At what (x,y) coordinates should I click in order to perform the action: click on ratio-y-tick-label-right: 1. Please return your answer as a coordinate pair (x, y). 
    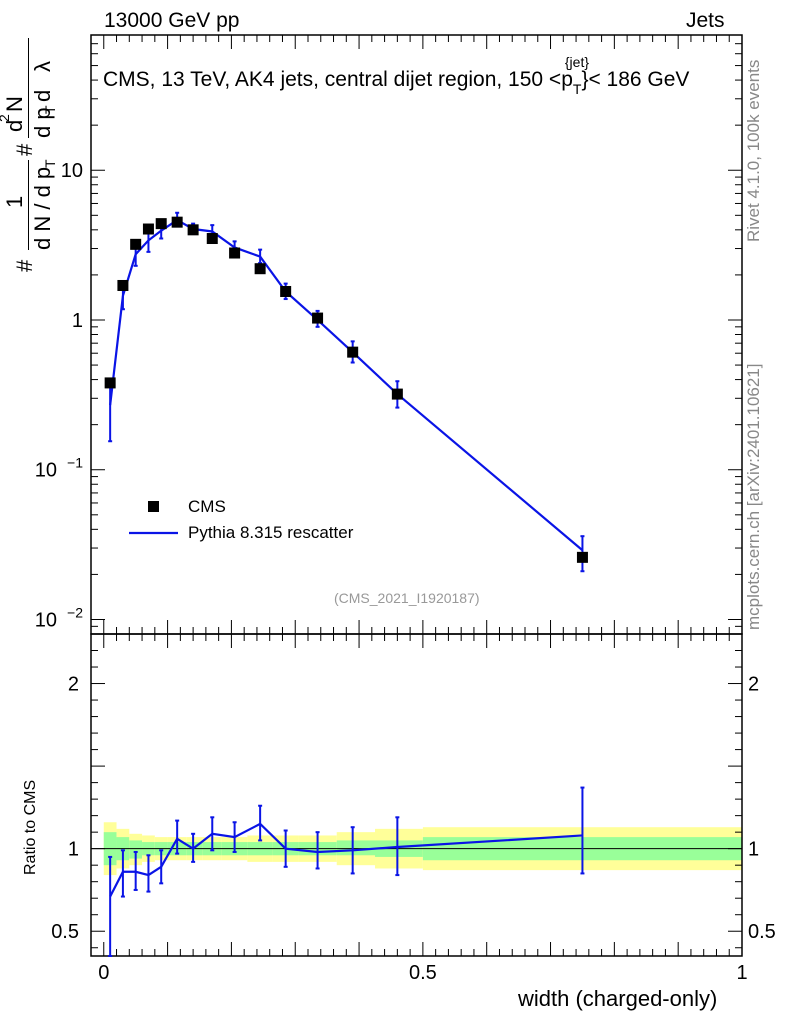
    Looking at the image, I should click on (753, 850).